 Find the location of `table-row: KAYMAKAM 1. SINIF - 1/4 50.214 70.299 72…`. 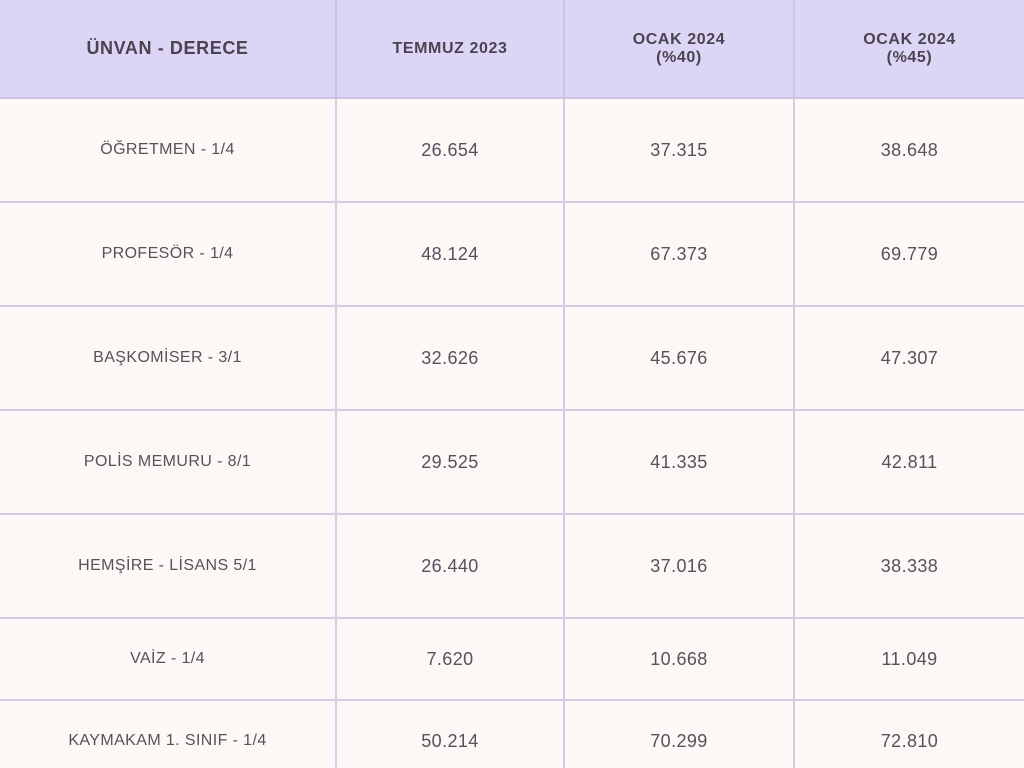

table-row: KAYMAKAM 1. SINIF - 1/4 50.214 70.299 72… is located at coordinates (512, 733).